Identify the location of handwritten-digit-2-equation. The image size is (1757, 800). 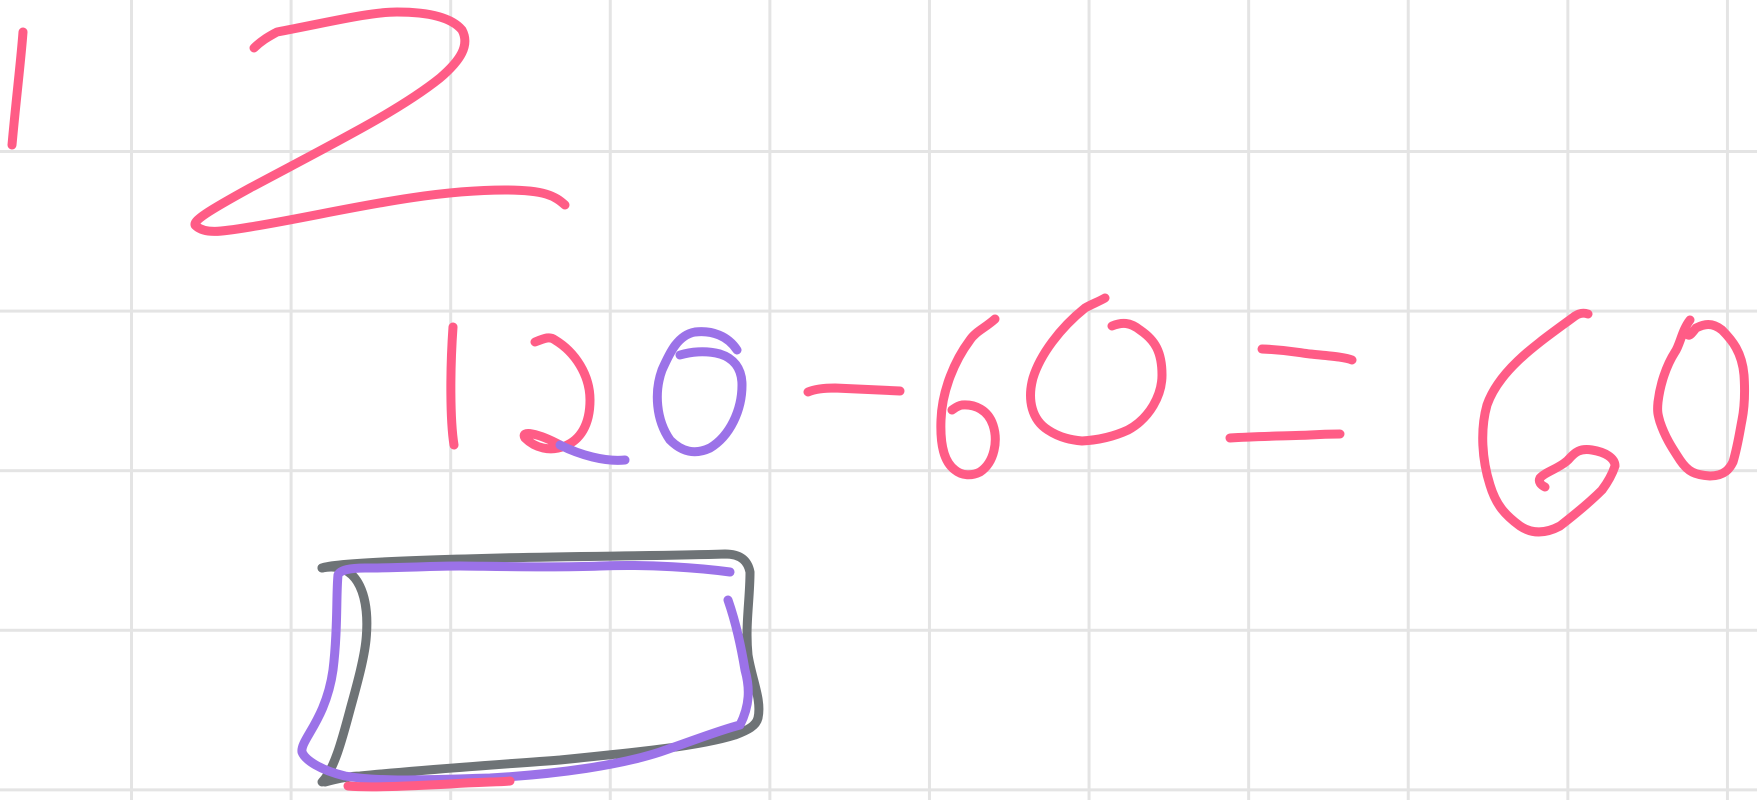
(574, 399).